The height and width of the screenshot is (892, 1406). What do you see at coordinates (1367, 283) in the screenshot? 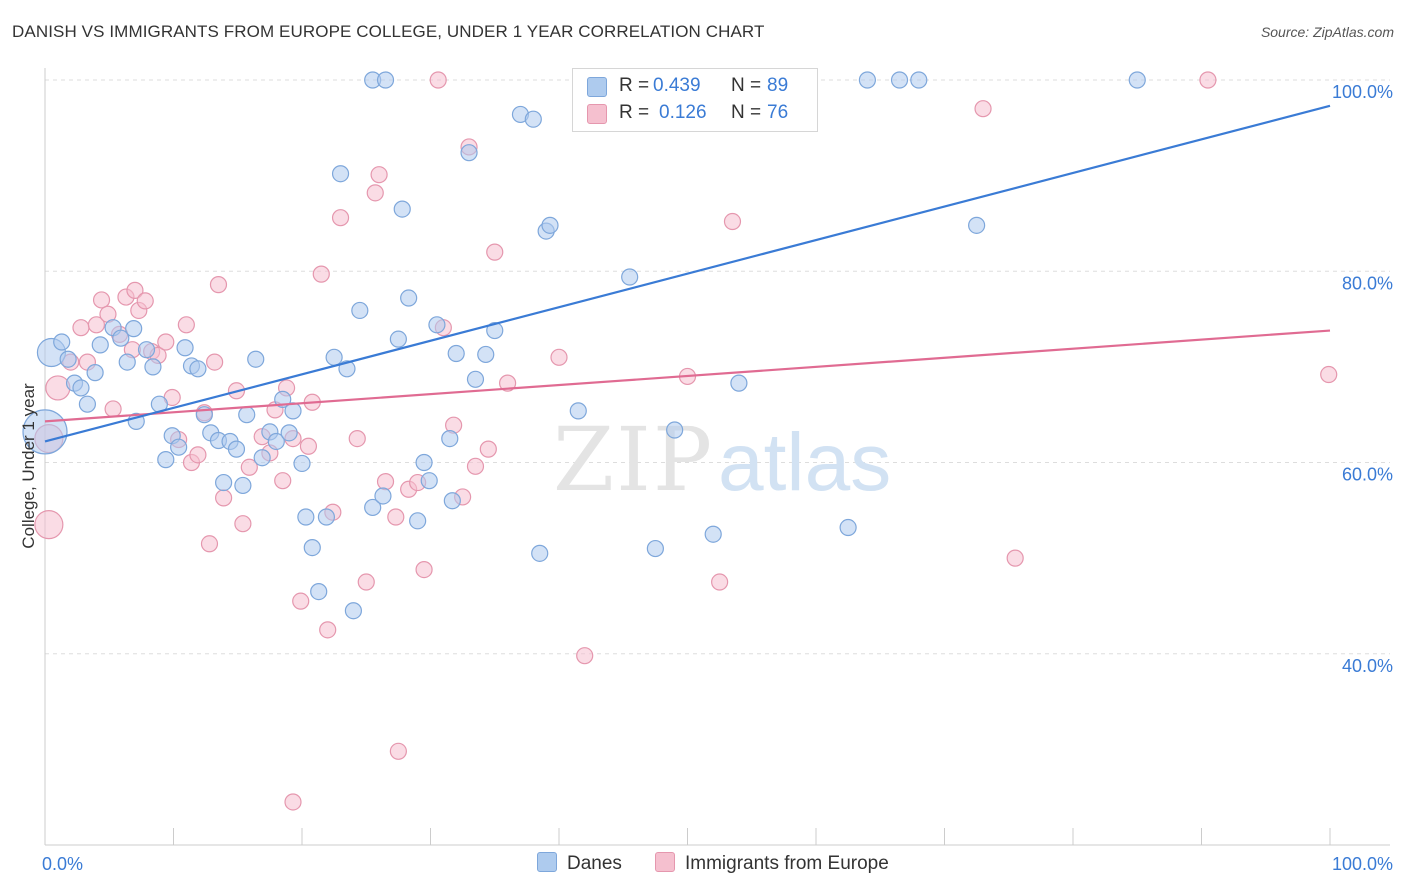
I see `y-tick-label: 80.0%` at bounding box center [1367, 283].